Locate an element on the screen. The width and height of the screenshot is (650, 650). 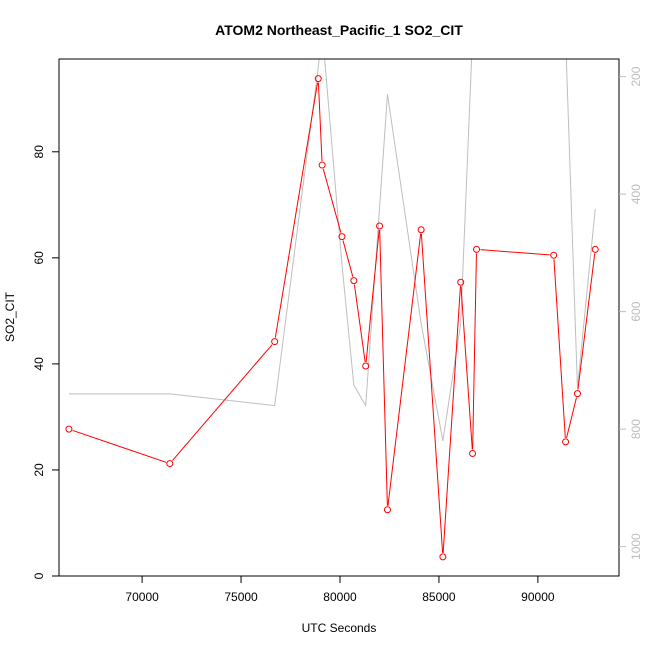
x-tick-label: 90000 is located at coordinates (538, 597).